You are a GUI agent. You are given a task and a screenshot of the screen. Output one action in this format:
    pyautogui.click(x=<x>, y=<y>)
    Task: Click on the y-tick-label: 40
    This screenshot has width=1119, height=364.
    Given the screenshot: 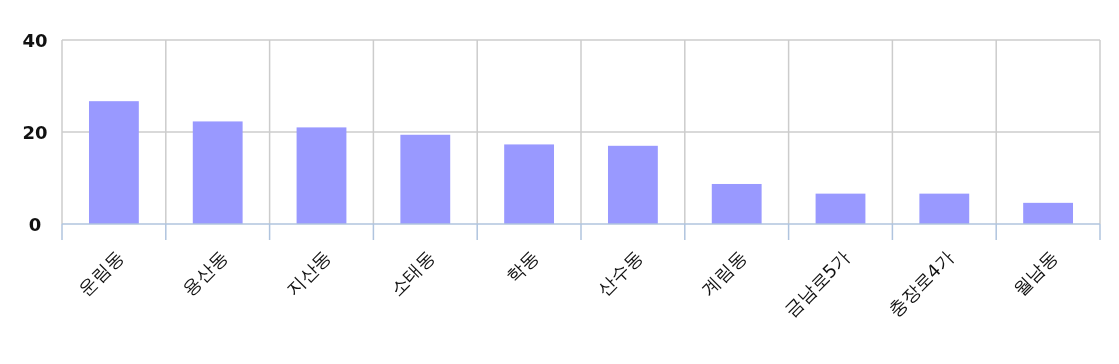 What is the action you would take?
    pyautogui.click(x=35, y=40)
    